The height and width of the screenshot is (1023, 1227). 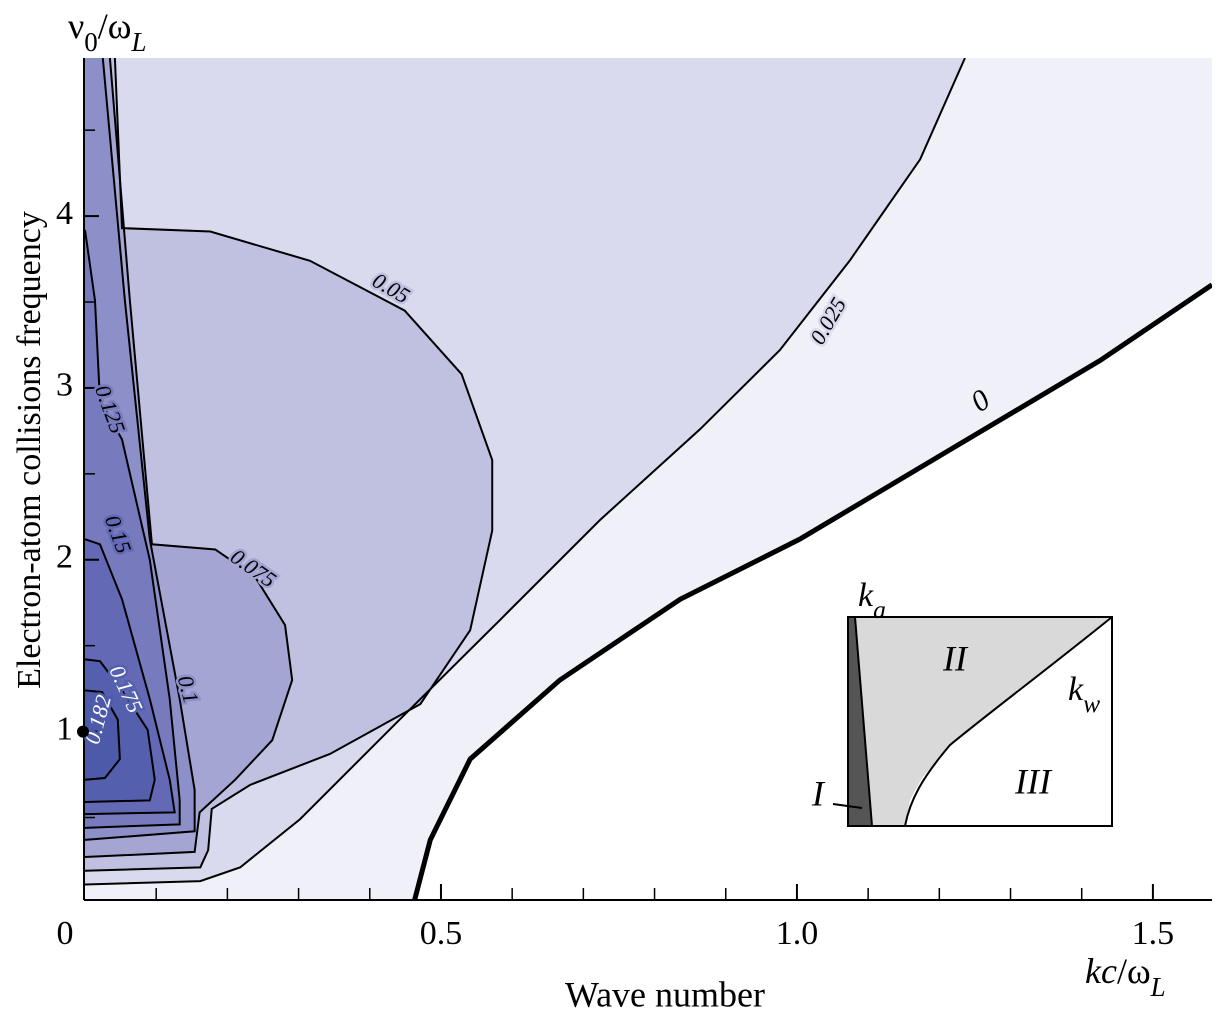 What do you see at coordinates (64, 728) in the screenshot?
I see `y-tick-label: 1` at bounding box center [64, 728].